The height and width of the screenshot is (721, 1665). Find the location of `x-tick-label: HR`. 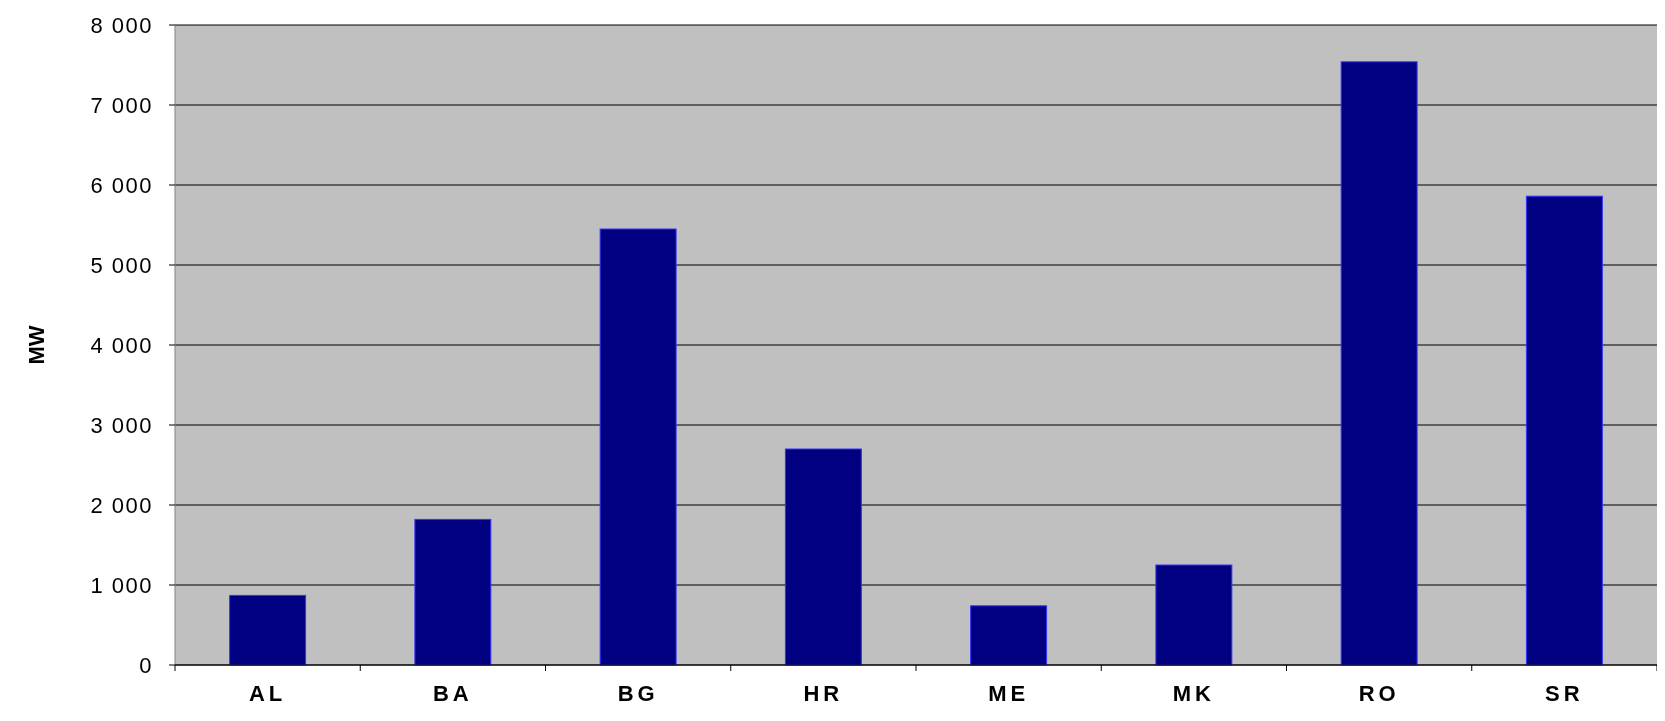

x-tick-label: HR is located at coordinates (823, 693).